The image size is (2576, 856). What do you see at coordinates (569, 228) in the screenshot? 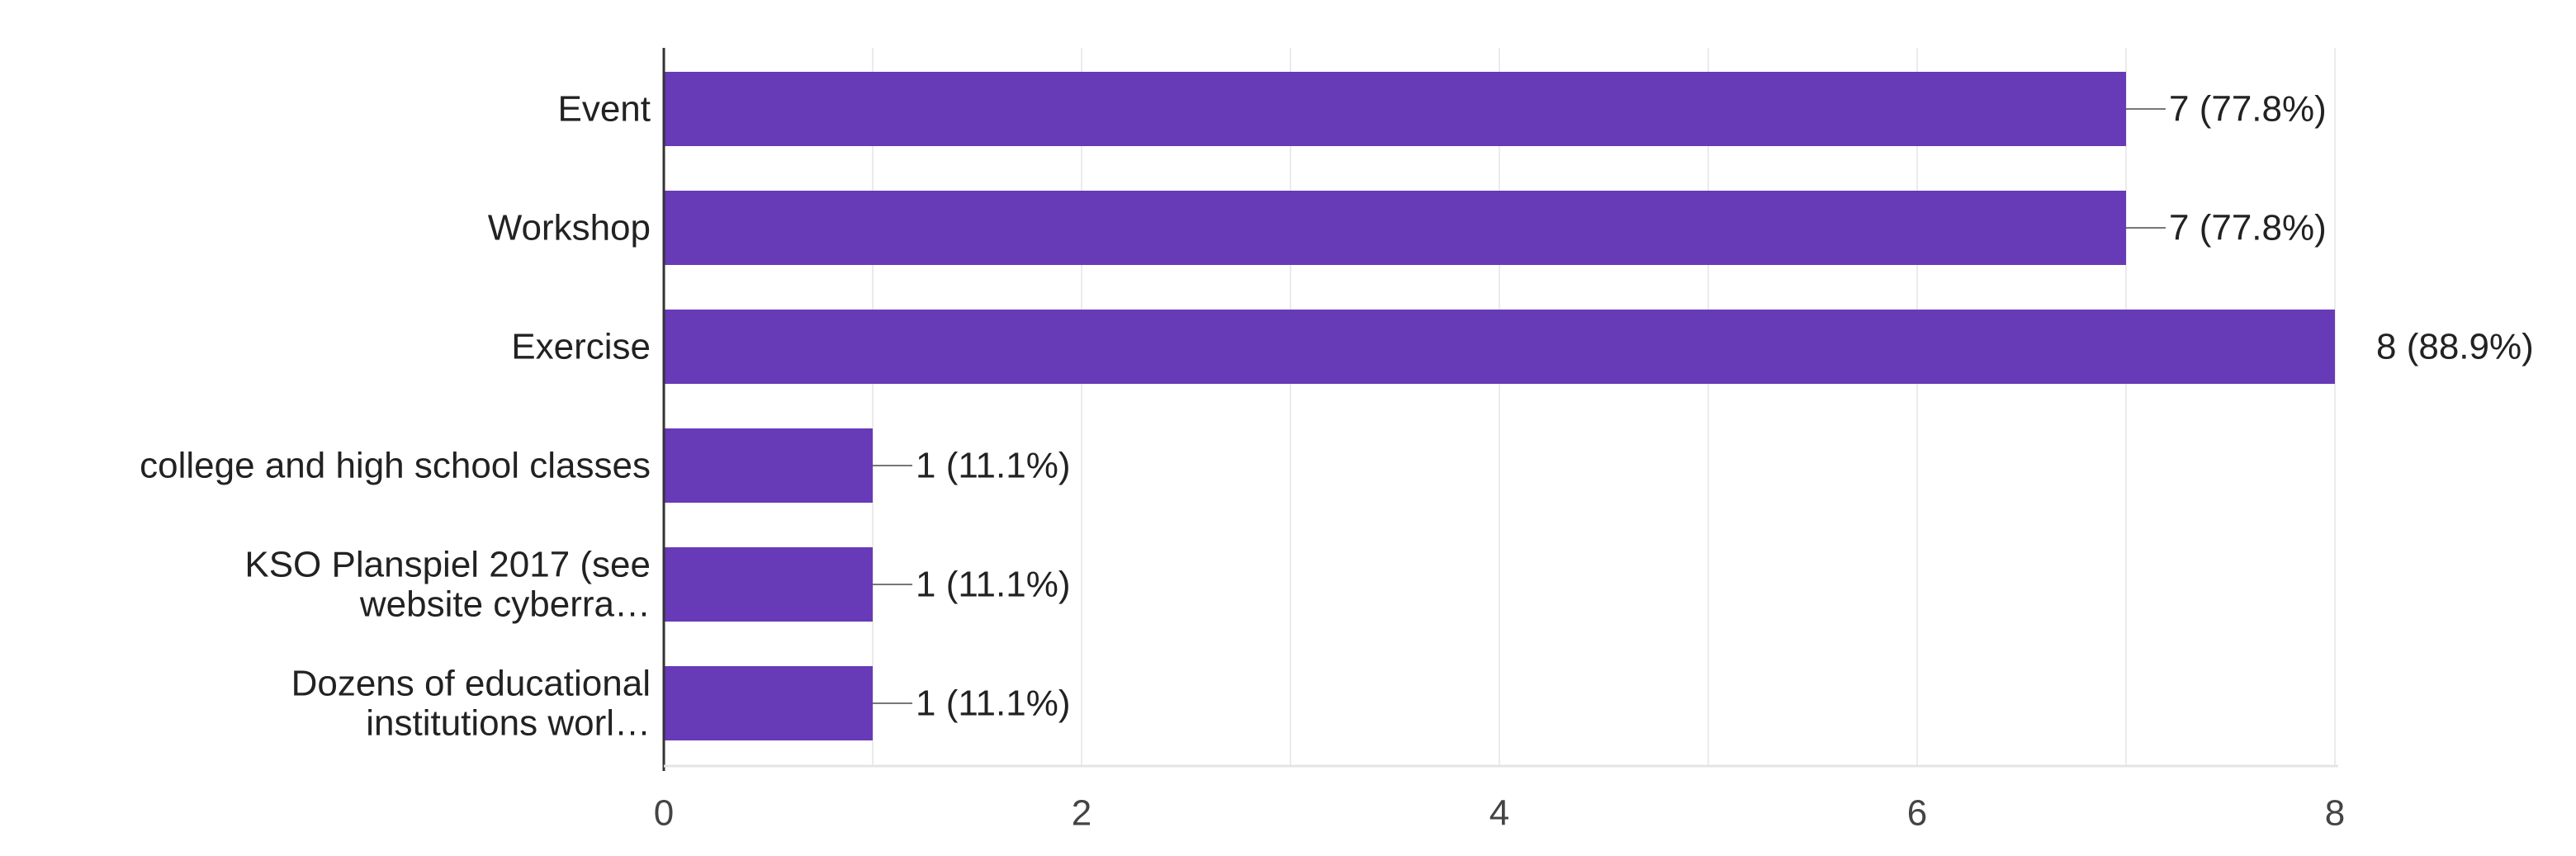
I see `category-label: Workshop` at bounding box center [569, 228].